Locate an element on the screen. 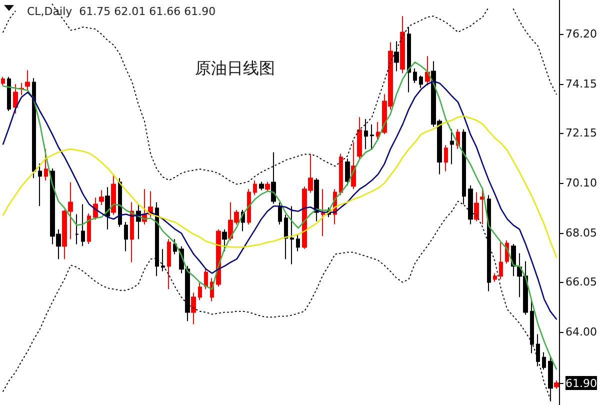 The height and width of the screenshot is (405, 600). y-tick-label: 66.05 is located at coordinates (582, 281).